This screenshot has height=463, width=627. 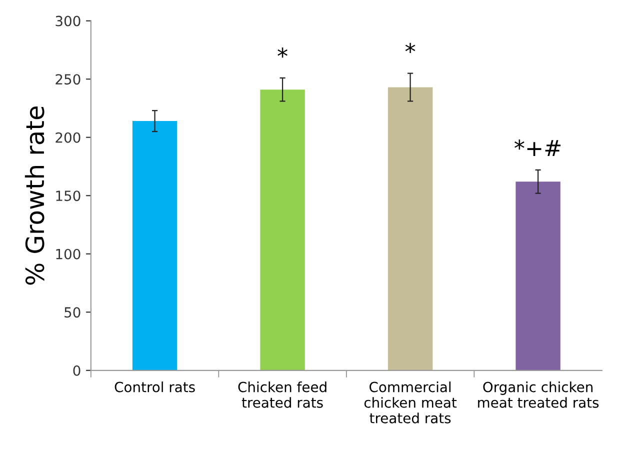 What do you see at coordinates (68, 196) in the screenshot?
I see `y-tick-label: 150` at bounding box center [68, 196].